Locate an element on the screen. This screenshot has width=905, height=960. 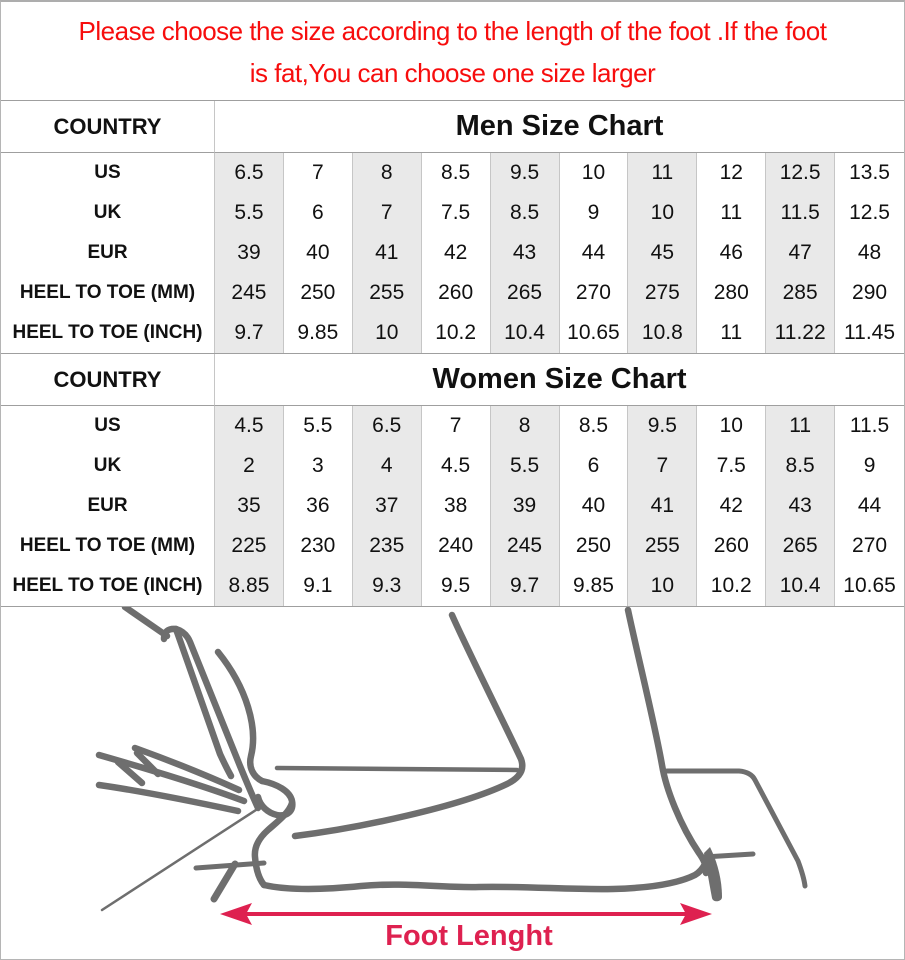
size-cell: 9.5 is located at coordinates (456, 586).